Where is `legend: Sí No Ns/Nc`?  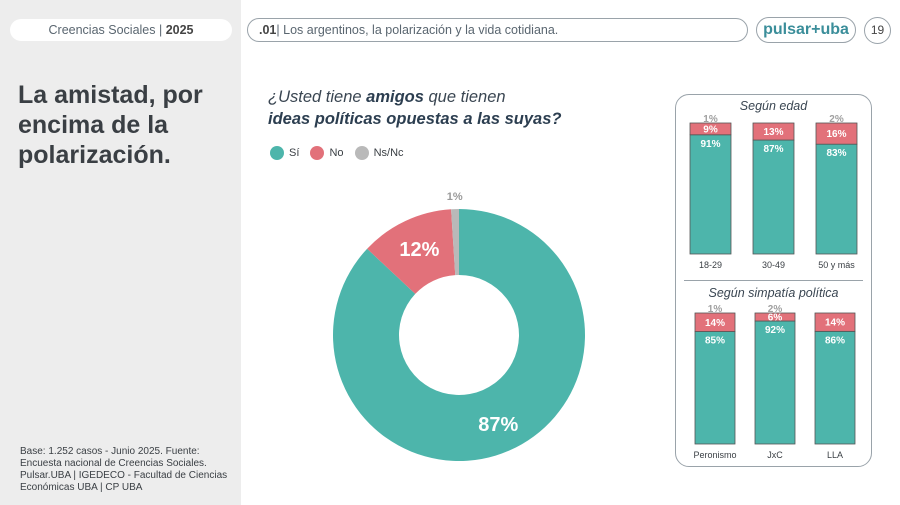 legend: Sí No Ns/Nc is located at coordinates (341, 153).